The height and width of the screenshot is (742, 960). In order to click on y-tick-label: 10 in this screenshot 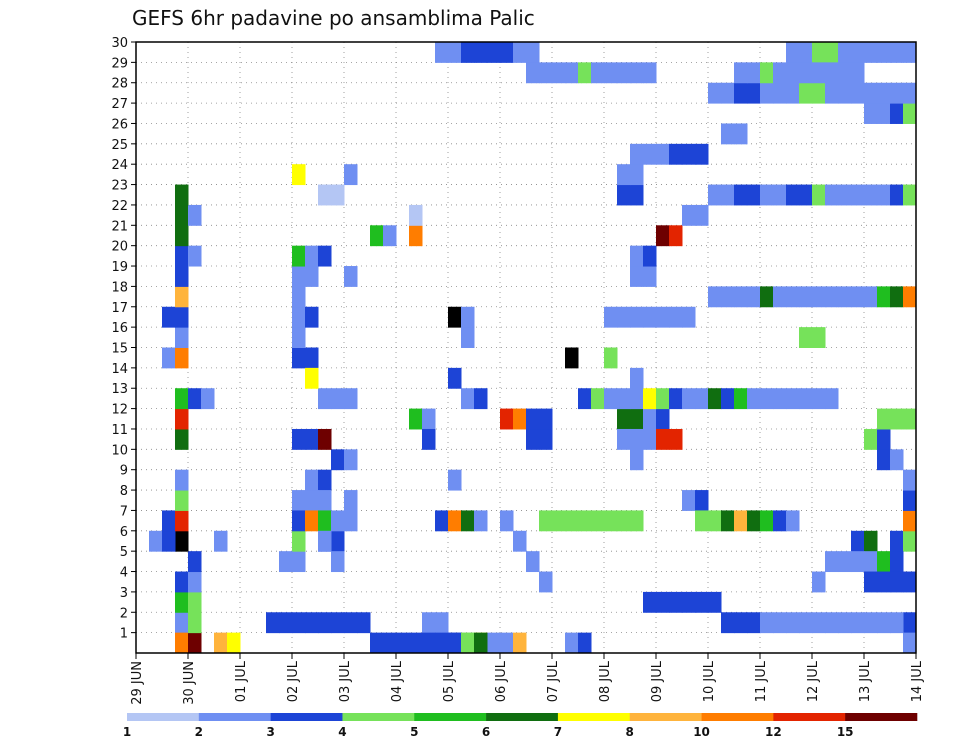, I will do `click(119, 450)`.